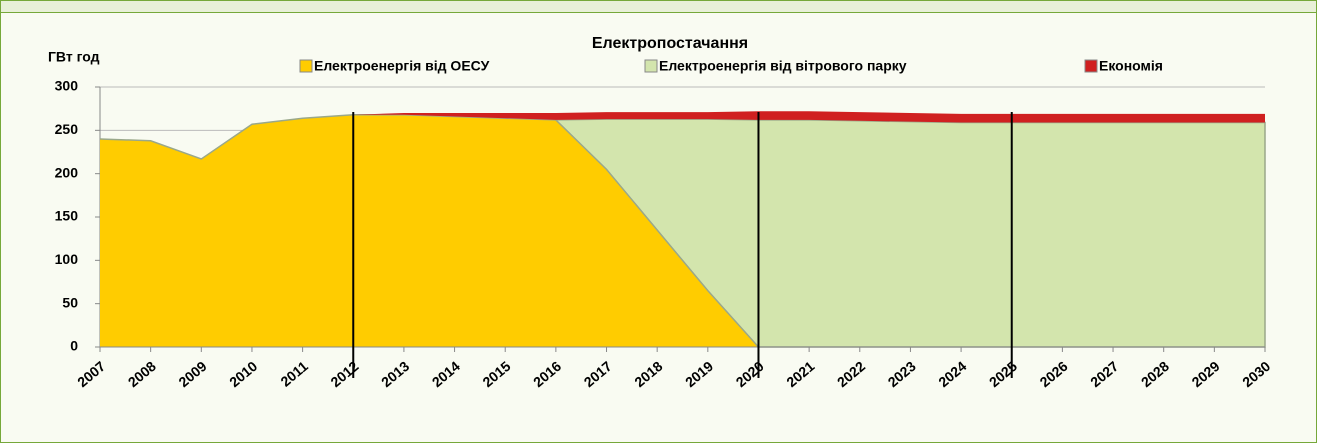  I want to click on y-tick-label: 150, so click(67, 216).